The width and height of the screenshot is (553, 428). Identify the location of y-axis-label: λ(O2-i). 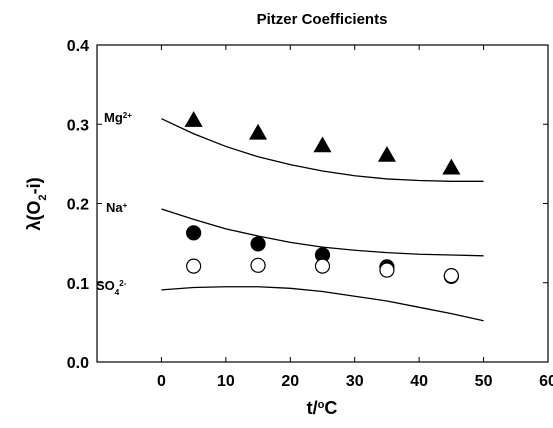
(36, 203).